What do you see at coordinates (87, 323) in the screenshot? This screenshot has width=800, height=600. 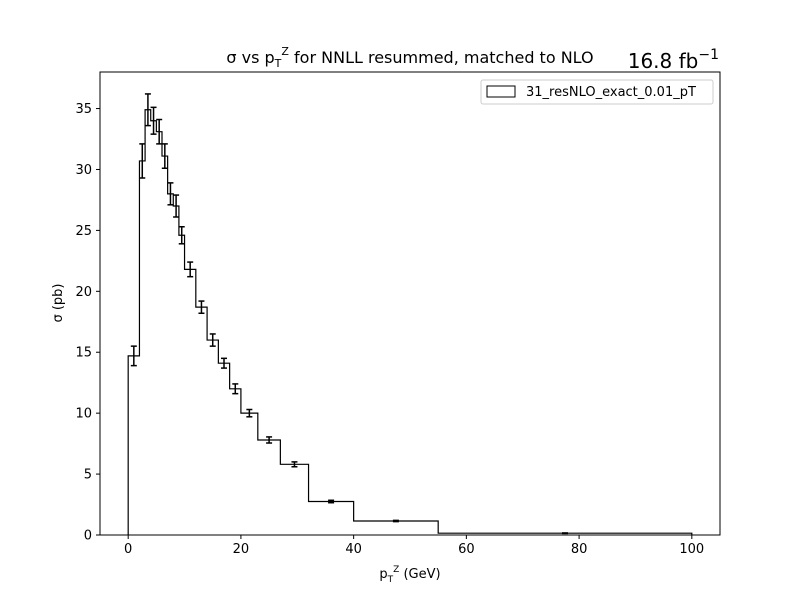 I see `y-ticks: 0 5 10 15 20 25 30 35` at bounding box center [87, 323].